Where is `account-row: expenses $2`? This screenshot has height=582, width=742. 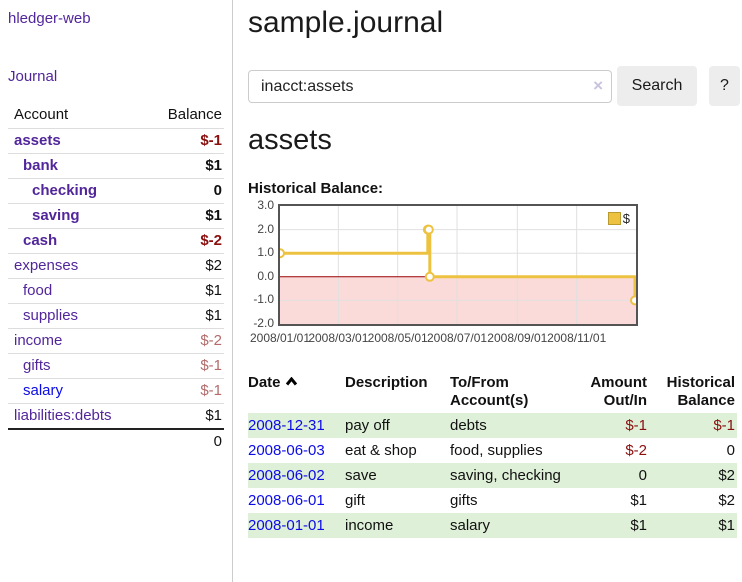
account-row: expenses $2 is located at coordinates (116, 266).